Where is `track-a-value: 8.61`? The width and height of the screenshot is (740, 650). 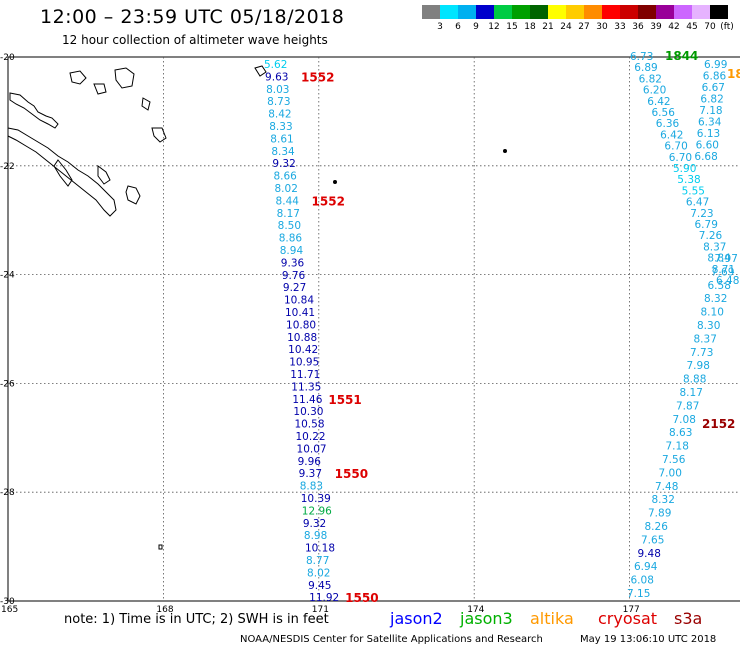
track-a-value: 8.61 is located at coordinates (281, 139).